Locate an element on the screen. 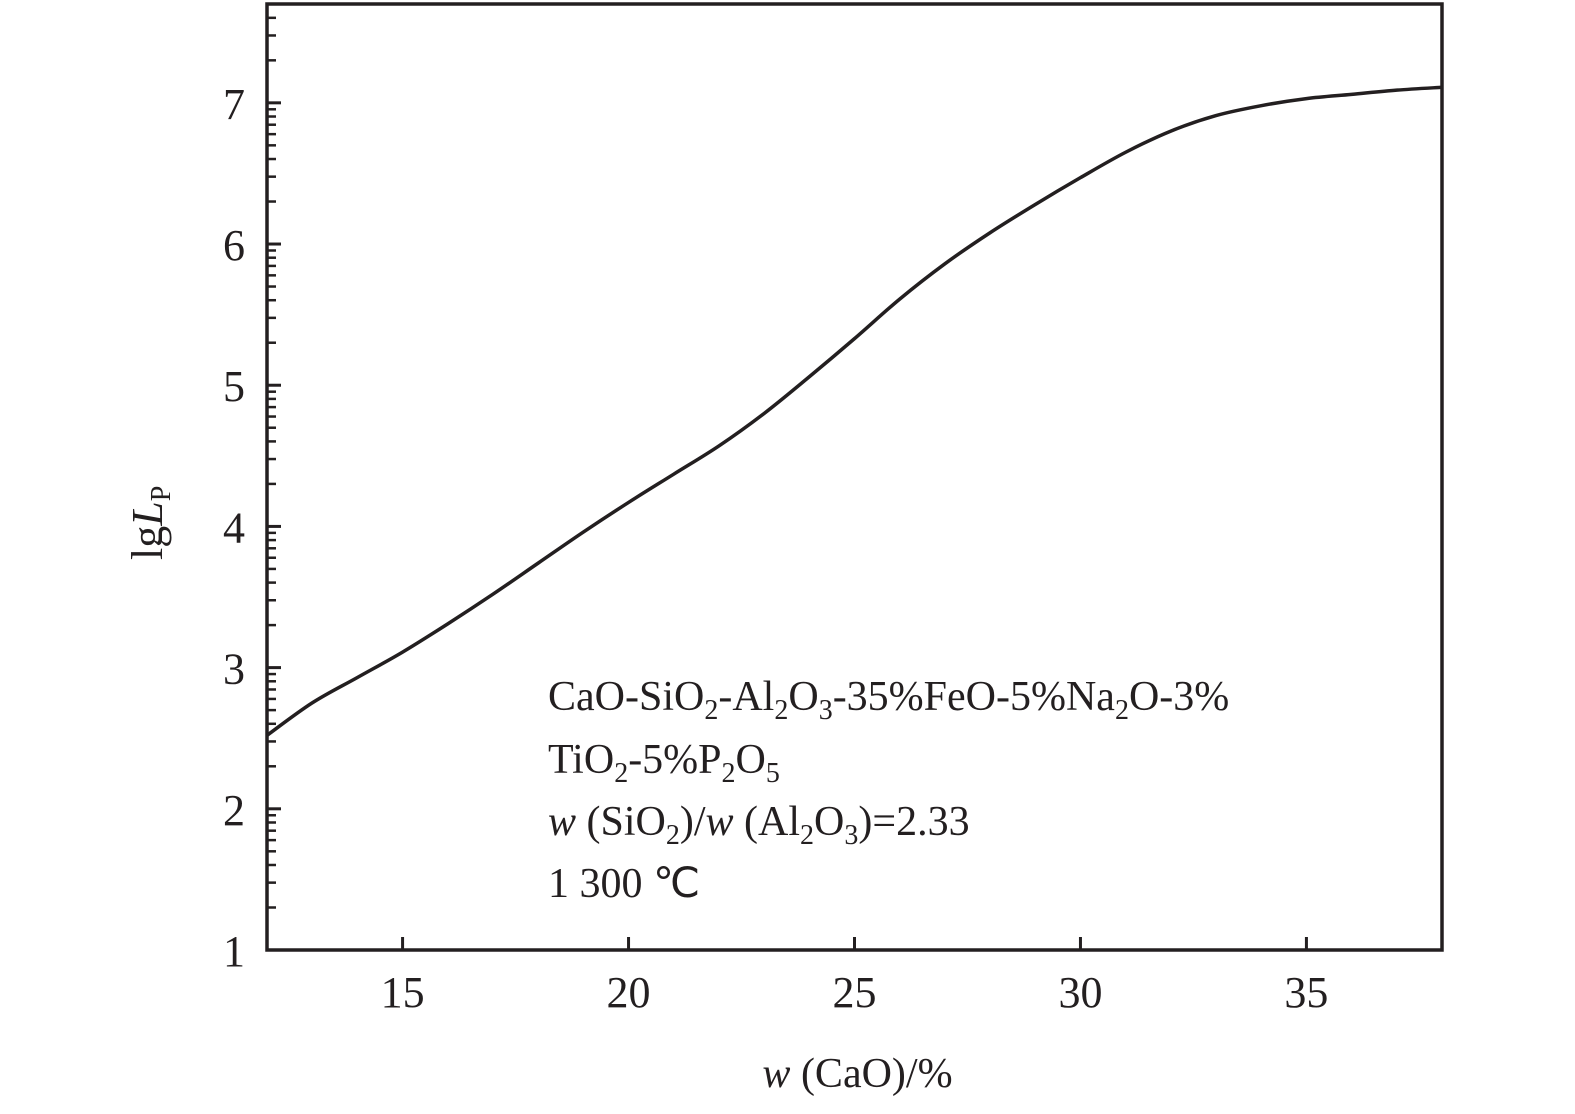  y-axis-label: lgLP is located at coordinates (149, 523).